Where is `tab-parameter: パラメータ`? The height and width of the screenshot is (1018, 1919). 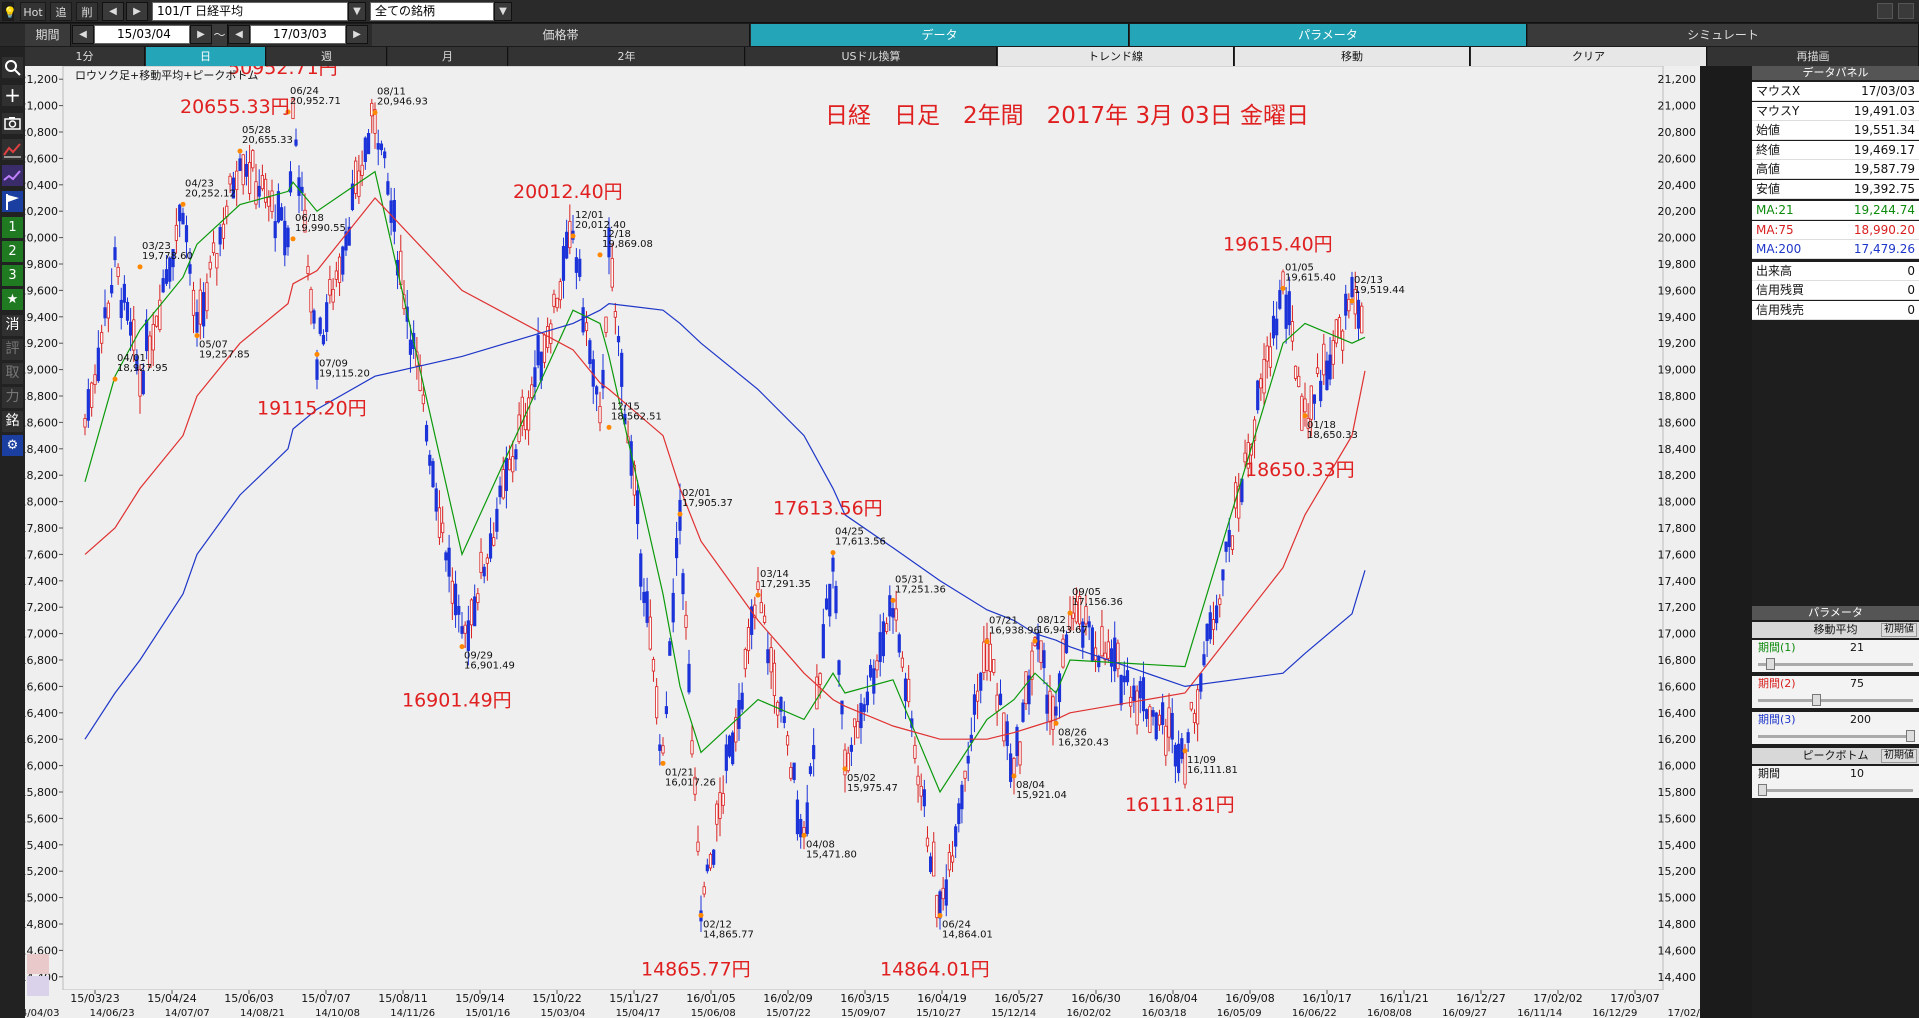 tab-parameter: パラメータ is located at coordinates (1328, 35).